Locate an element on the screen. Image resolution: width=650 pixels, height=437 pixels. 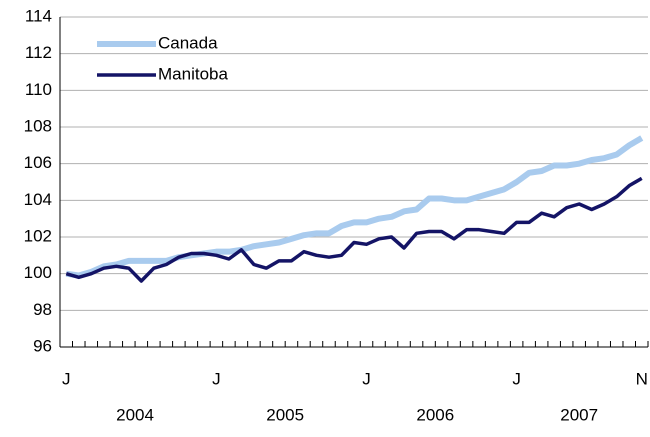
y-tick-label: 110 is located at coordinates (38, 89).